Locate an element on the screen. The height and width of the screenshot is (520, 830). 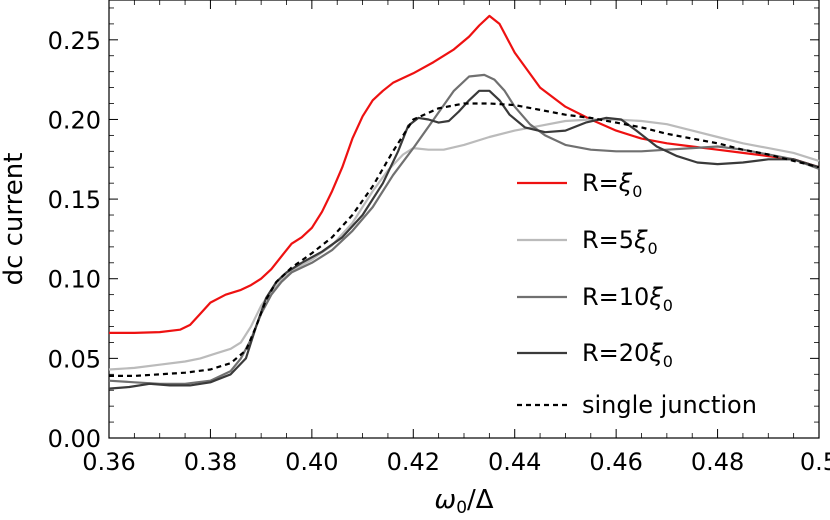
y-axis-title: dc current is located at coordinates (14, 219).